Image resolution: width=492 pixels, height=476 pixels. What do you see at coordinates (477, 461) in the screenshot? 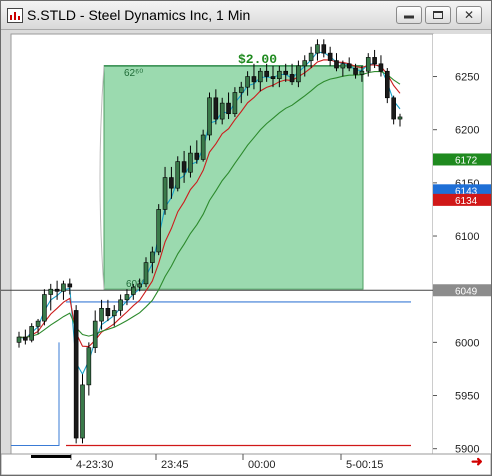
I see `scroll-right-arrow-icon: ➜` at bounding box center [477, 461].